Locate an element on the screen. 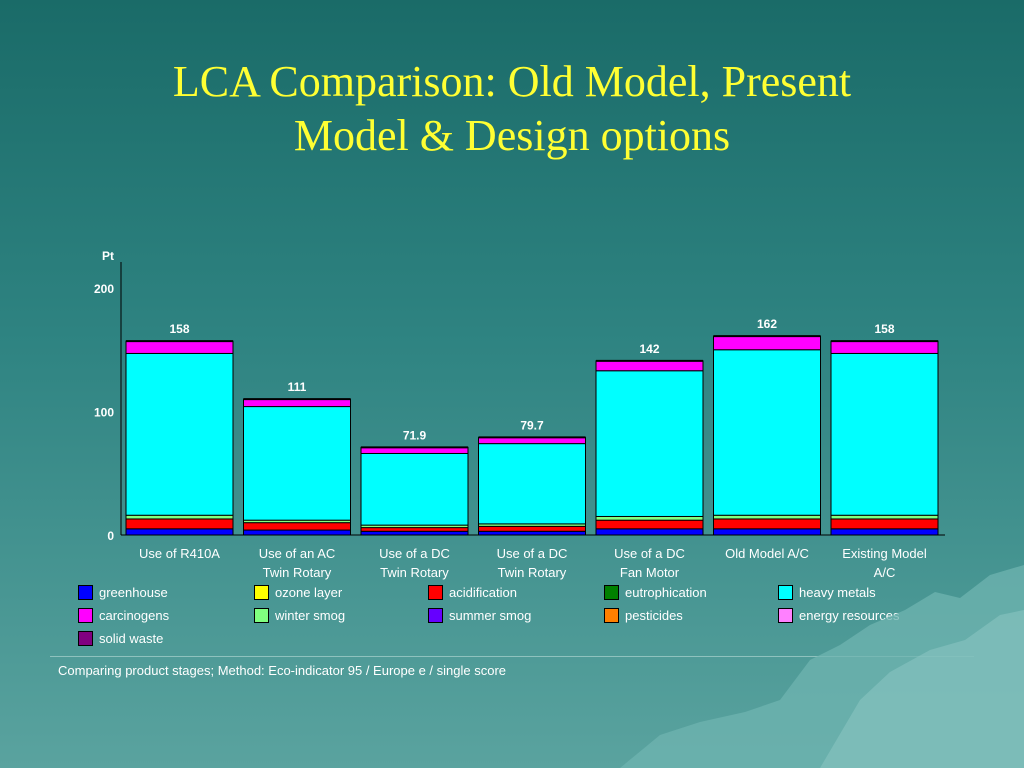 The width and height of the screenshot is (1024, 768). legend-item: heavy metals is located at coordinates (868, 592).